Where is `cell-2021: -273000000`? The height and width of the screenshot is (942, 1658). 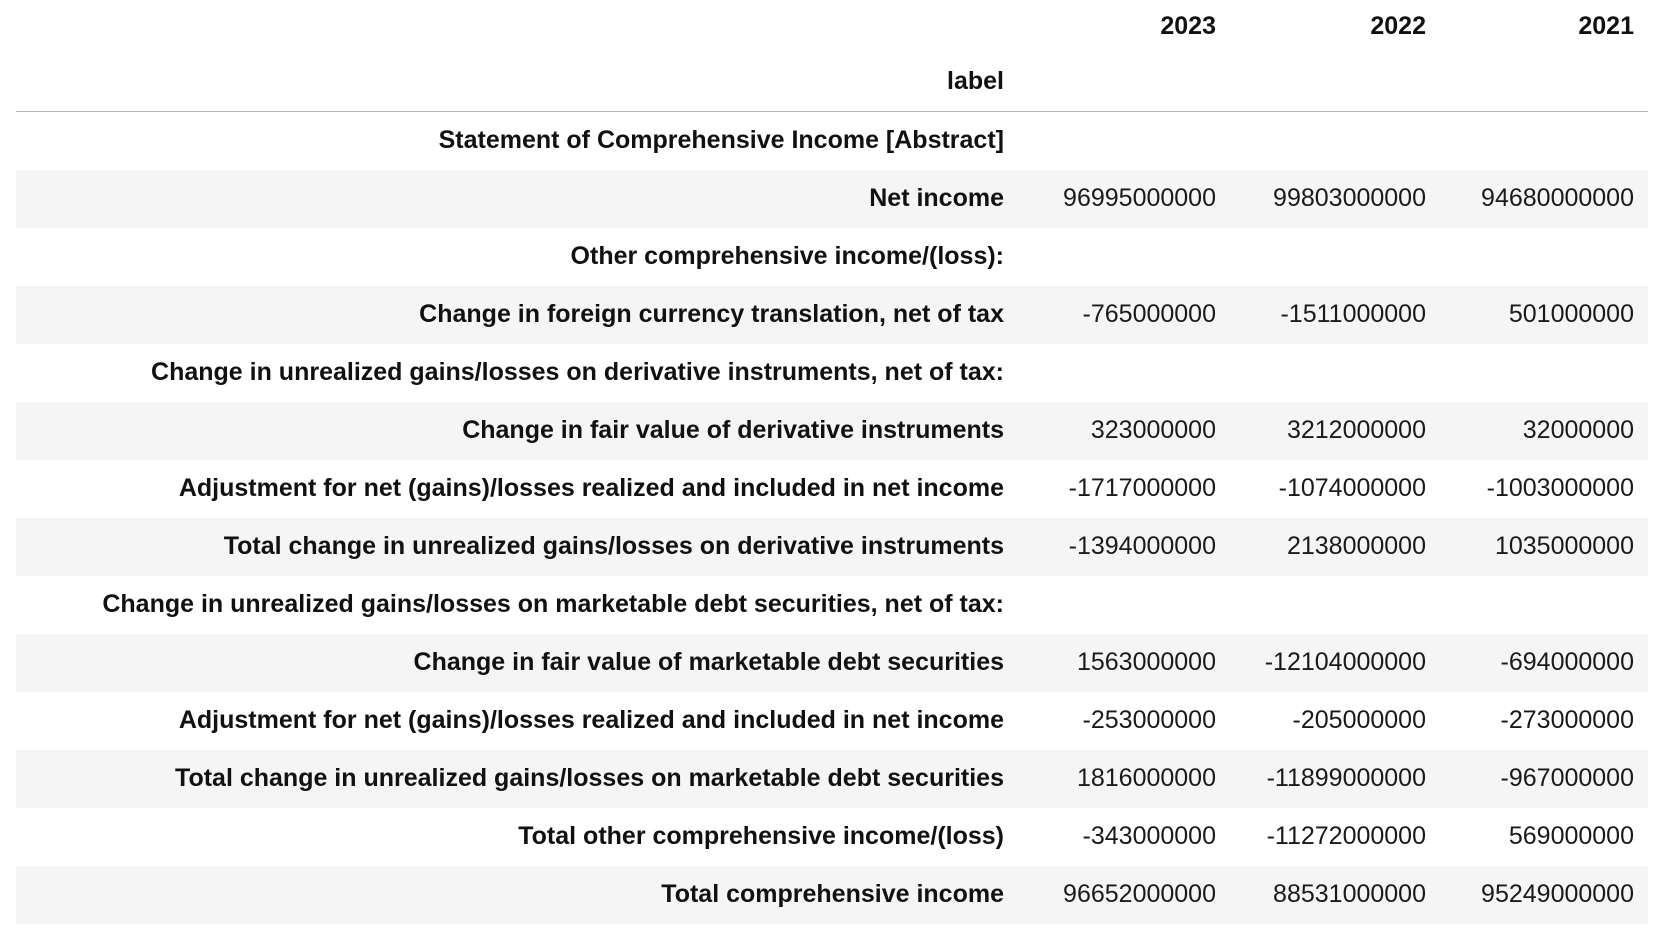
cell-2021: -273000000 is located at coordinates (1567, 720).